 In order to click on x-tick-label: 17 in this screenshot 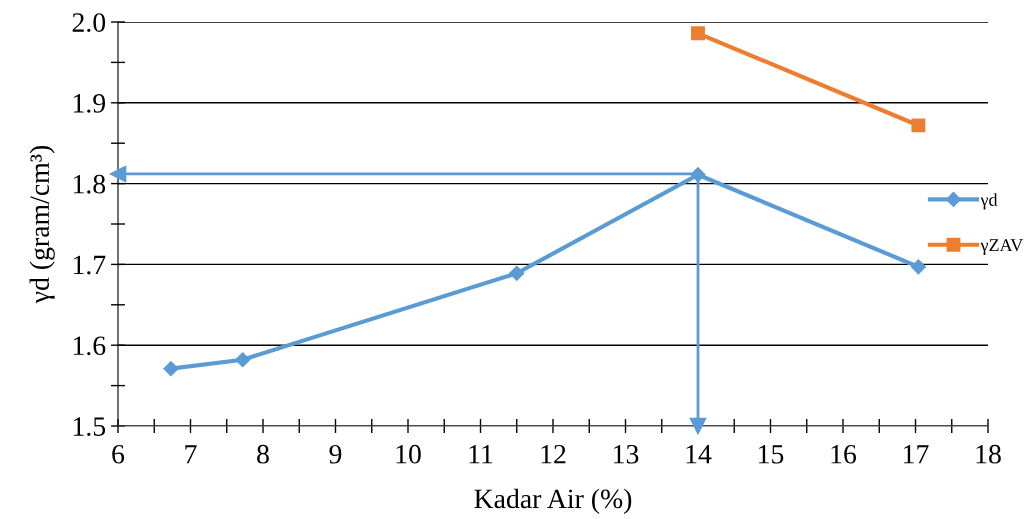, I will do `click(916, 454)`.